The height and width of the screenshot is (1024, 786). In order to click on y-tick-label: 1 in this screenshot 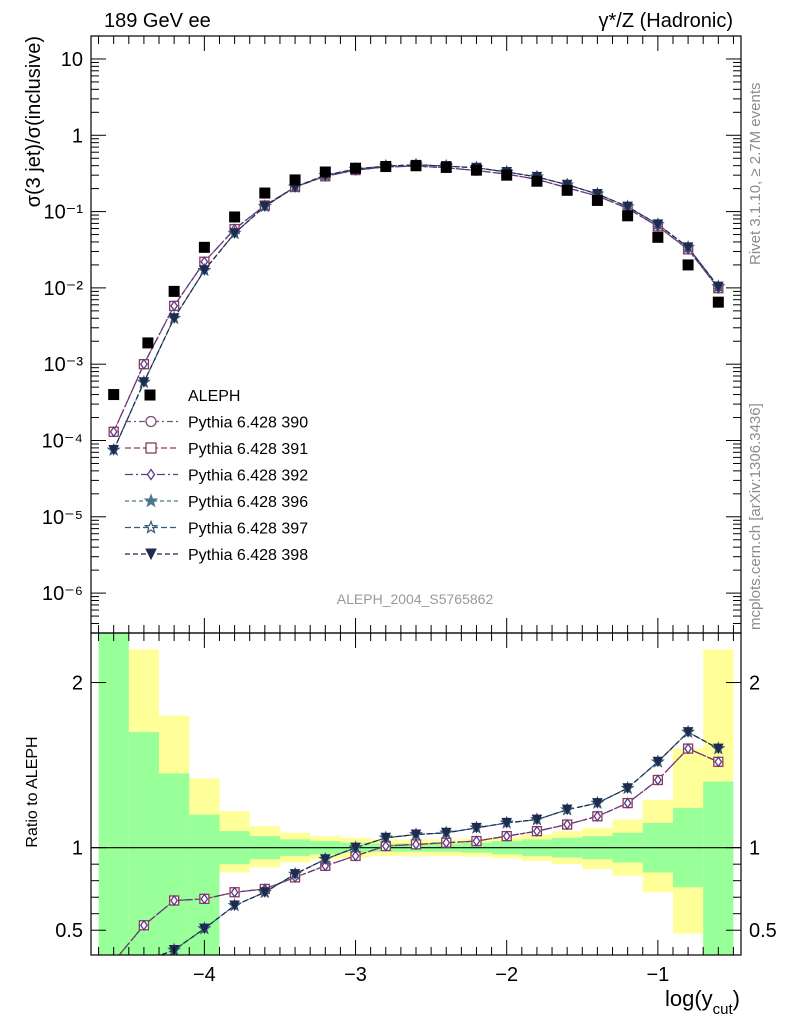, I will do `click(77, 136)`.